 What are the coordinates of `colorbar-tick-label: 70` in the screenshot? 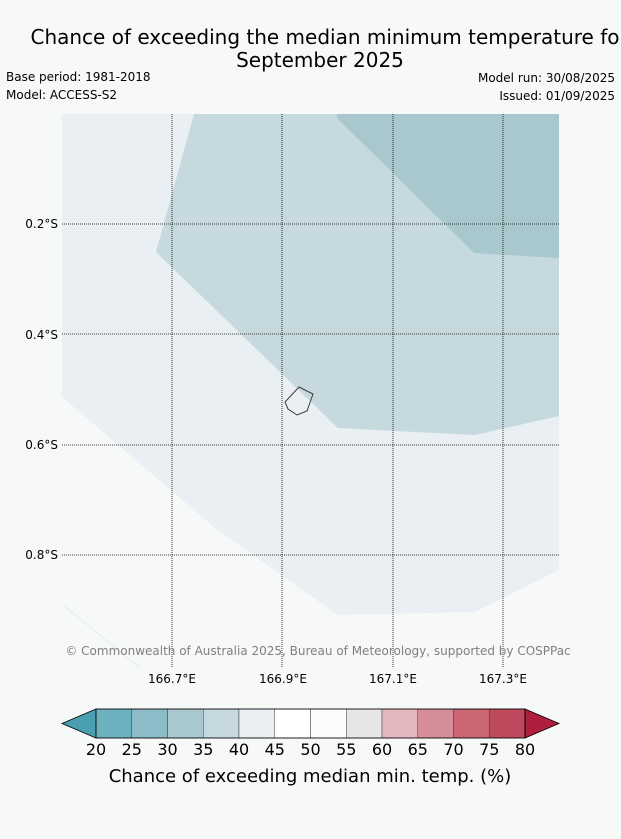 It's located at (453, 749).